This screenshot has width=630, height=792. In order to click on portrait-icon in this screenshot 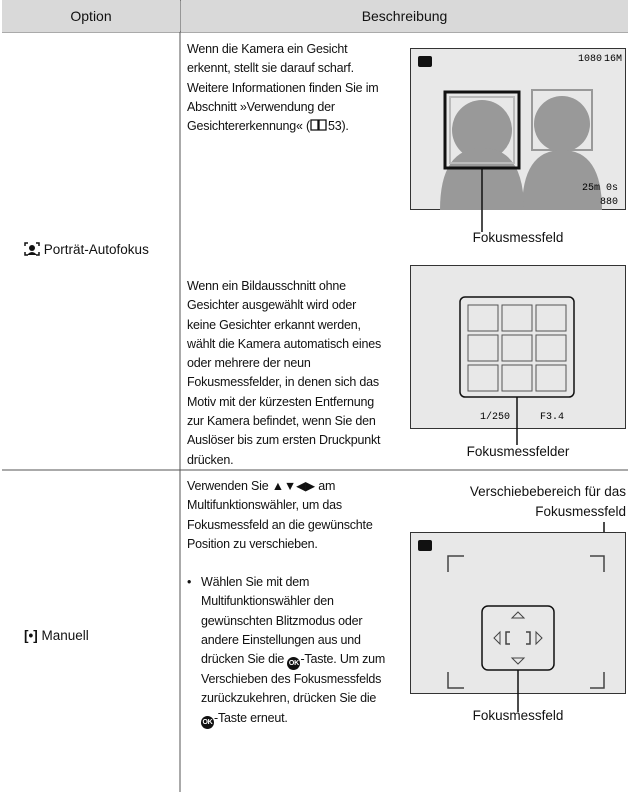, I will do `click(32, 249)`.